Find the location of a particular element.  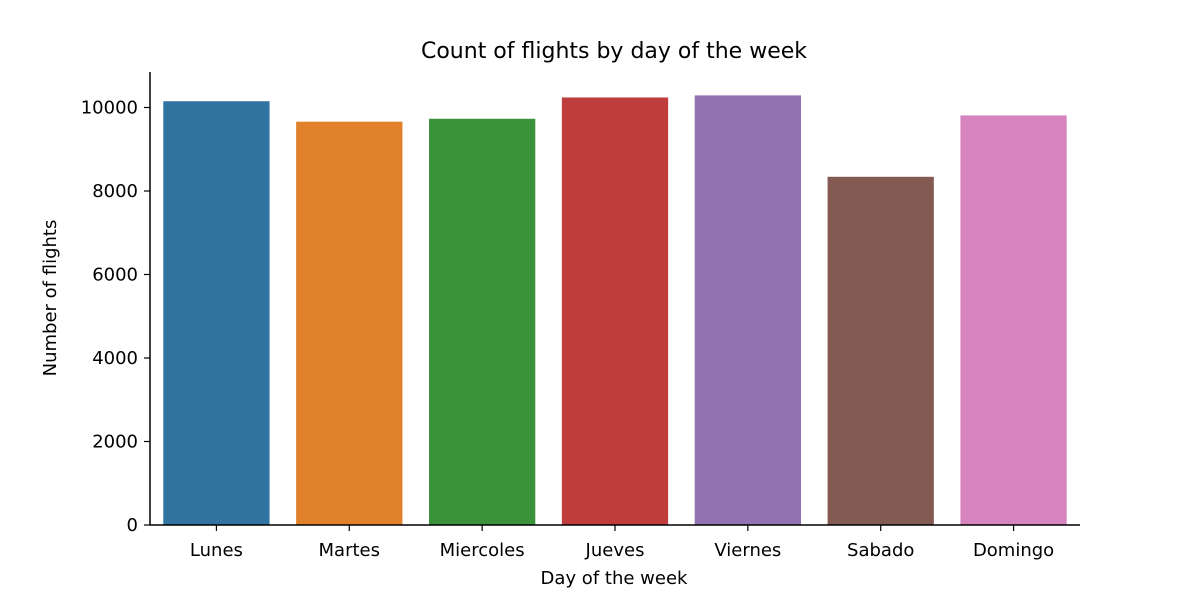

y-tick-label: 6000 is located at coordinates (115, 274).